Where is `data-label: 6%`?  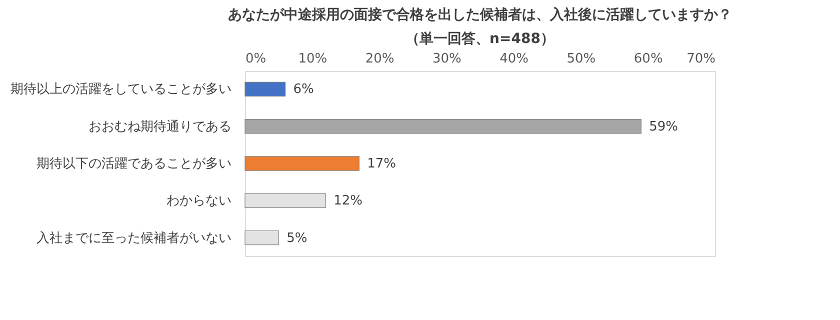
data-label: 6% is located at coordinates (303, 90).